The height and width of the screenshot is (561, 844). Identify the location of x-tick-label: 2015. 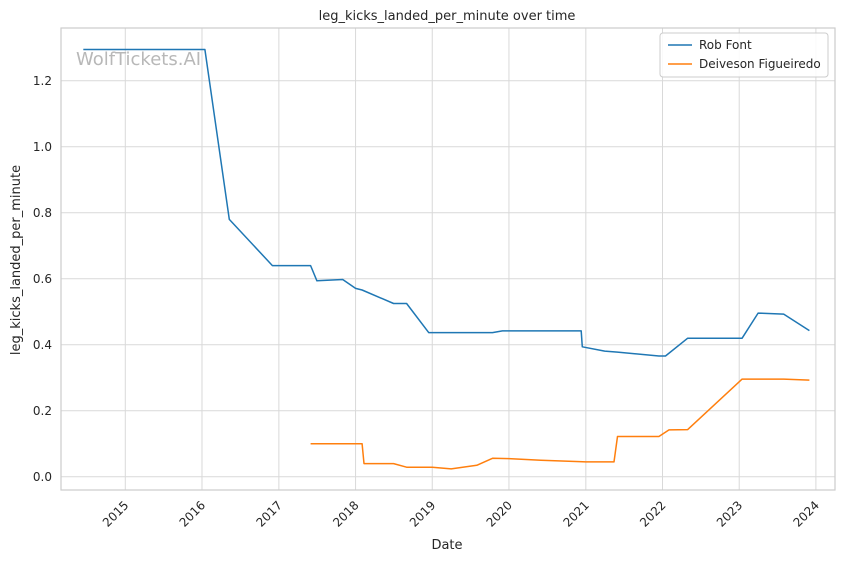
(115, 513).